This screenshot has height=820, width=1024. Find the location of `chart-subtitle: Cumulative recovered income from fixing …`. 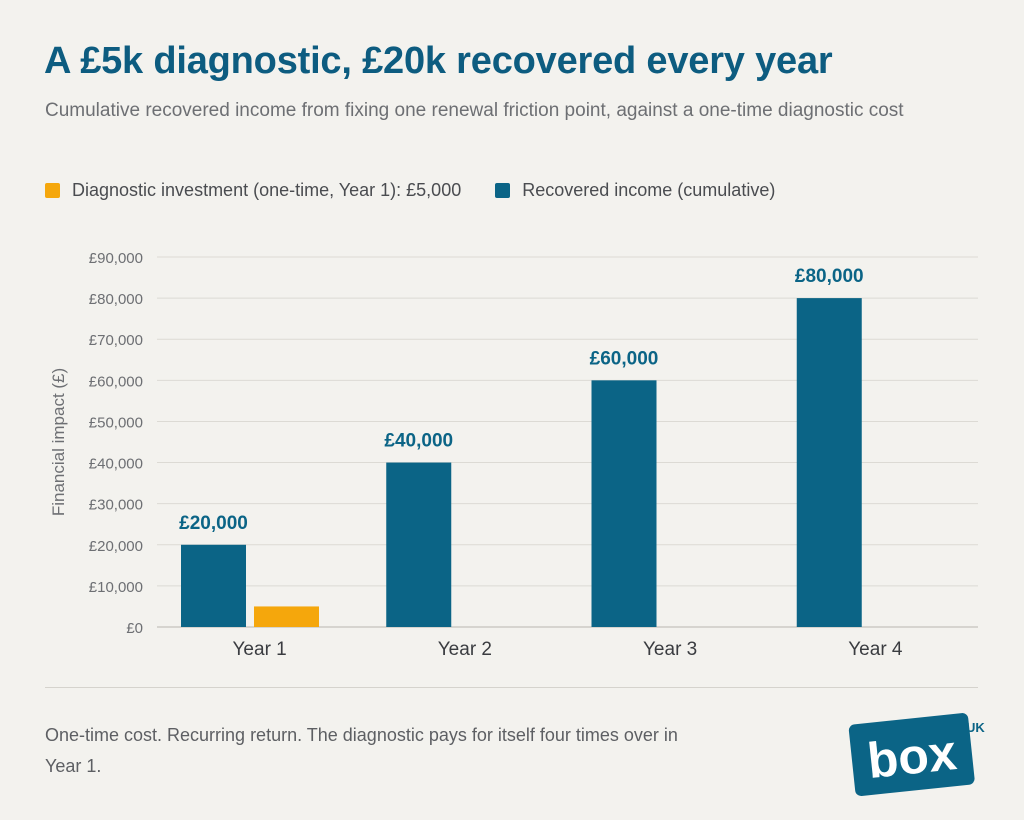

chart-subtitle: Cumulative recovered income from fixing … is located at coordinates (474, 110).